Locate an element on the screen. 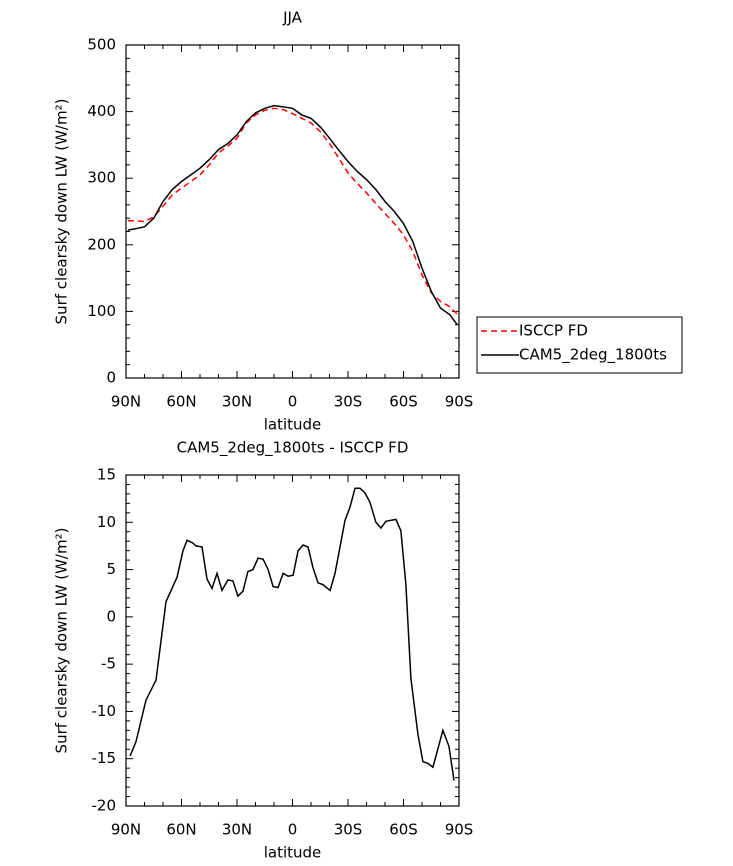 The image size is (733, 866). chart-title: CAM5_2deg_1800ts - ISCCP FD is located at coordinates (293, 448).